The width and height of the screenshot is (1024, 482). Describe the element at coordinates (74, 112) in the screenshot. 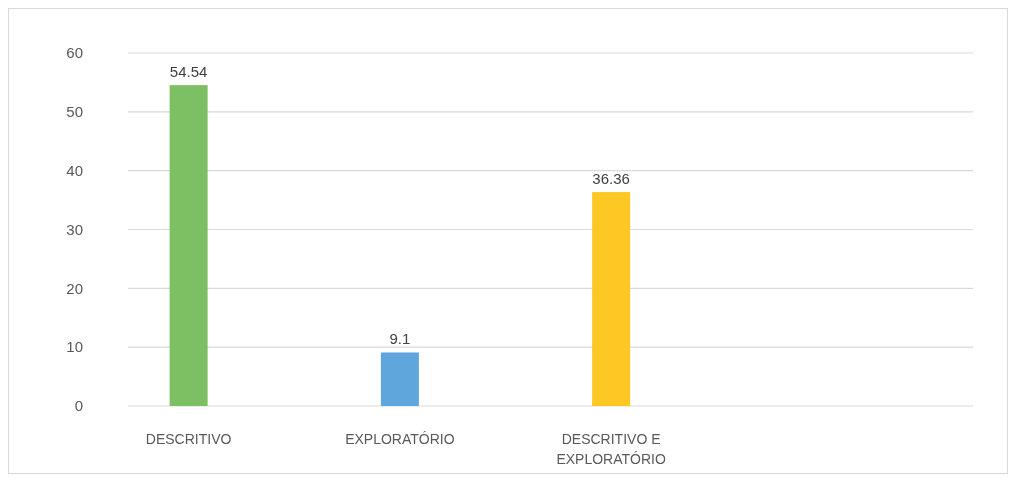

I see `y-tick-label: 50` at that location.